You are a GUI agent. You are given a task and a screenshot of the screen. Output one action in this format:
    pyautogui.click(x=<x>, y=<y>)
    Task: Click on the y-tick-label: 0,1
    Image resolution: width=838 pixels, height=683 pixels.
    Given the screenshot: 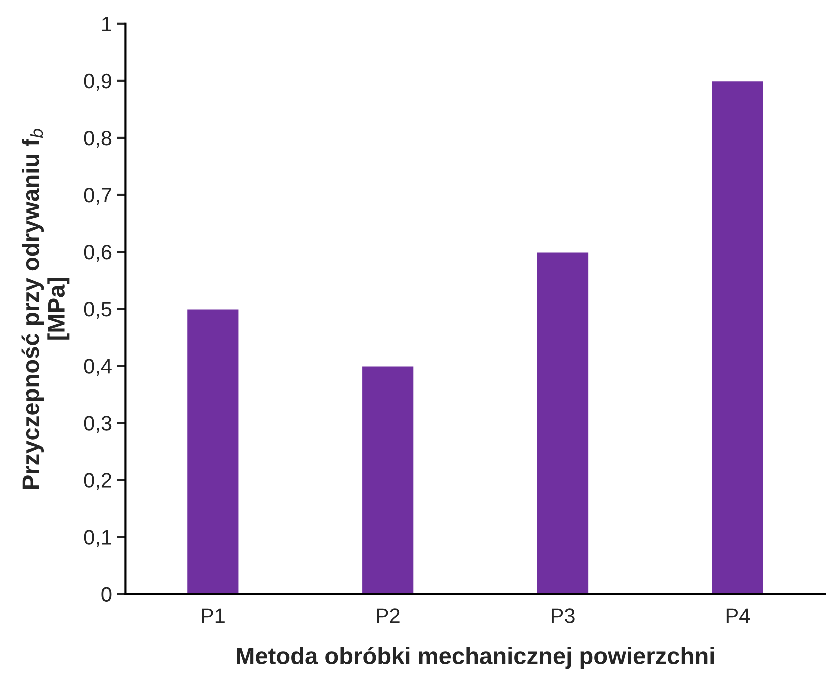 What is the action you would take?
    pyautogui.click(x=98, y=539)
    